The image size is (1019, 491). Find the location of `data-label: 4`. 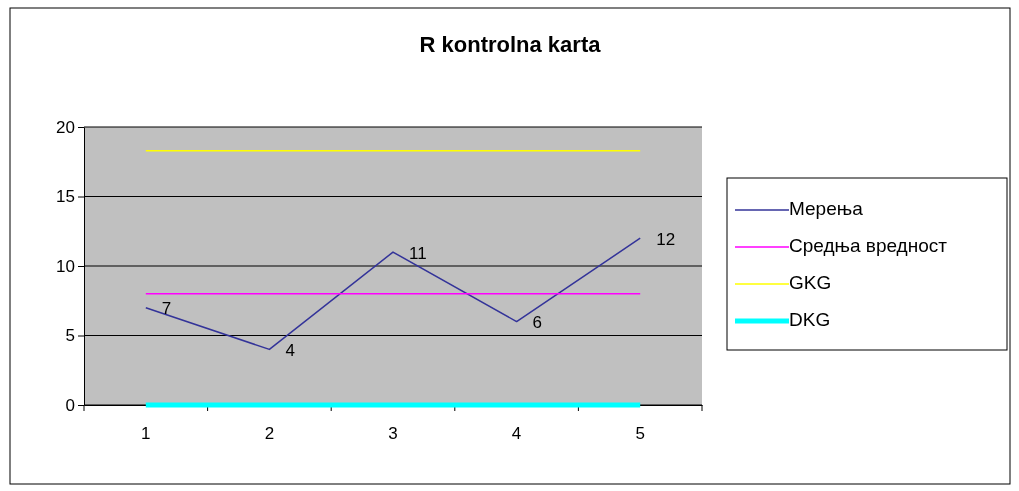

data-label: 4 is located at coordinates (290, 350).